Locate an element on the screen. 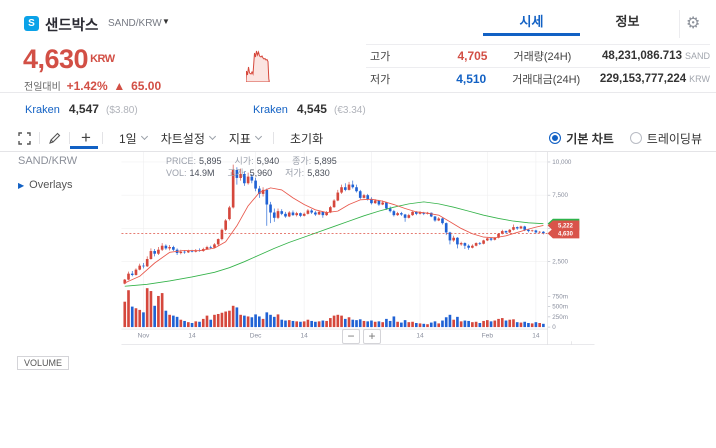 The height and width of the screenshot is (448, 716). volume-label: VOLUME is located at coordinates (43, 363).